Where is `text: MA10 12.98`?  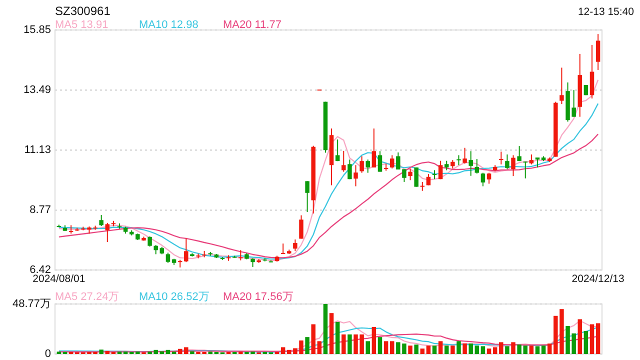
text: MA10 12.98 is located at coordinates (168, 24).